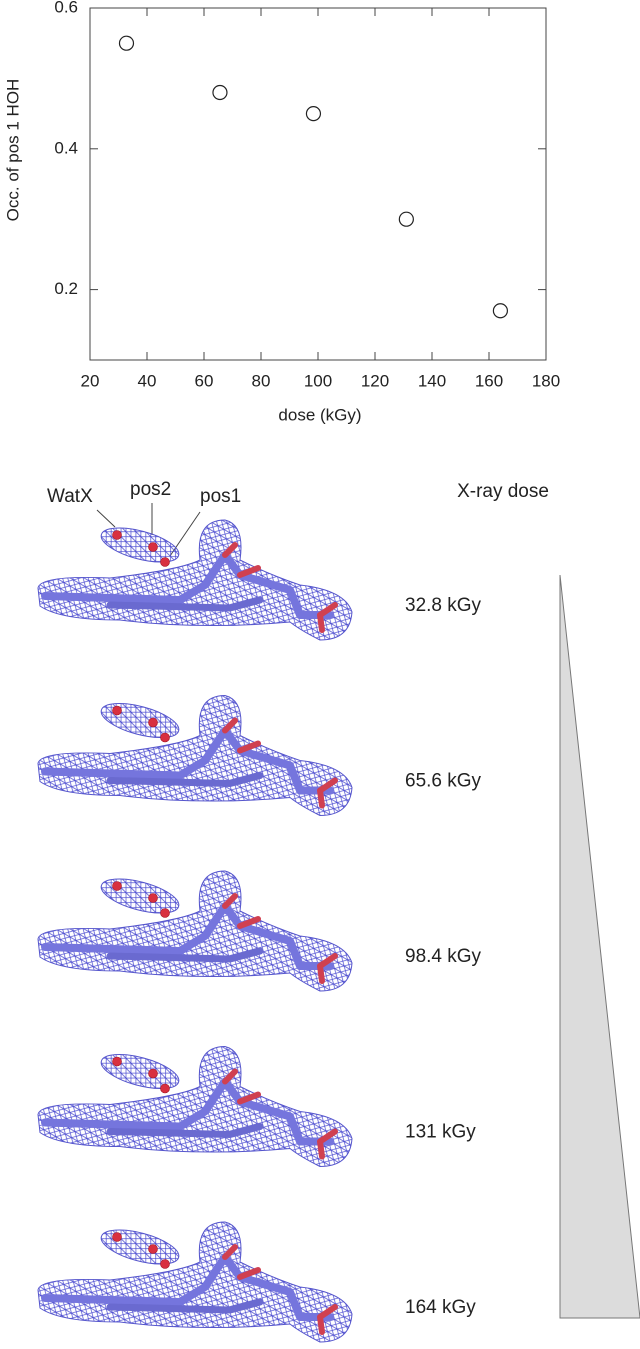 The width and height of the screenshot is (640, 1349). What do you see at coordinates (489, 380) in the screenshot?
I see `x-tick-label: 160` at bounding box center [489, 380].